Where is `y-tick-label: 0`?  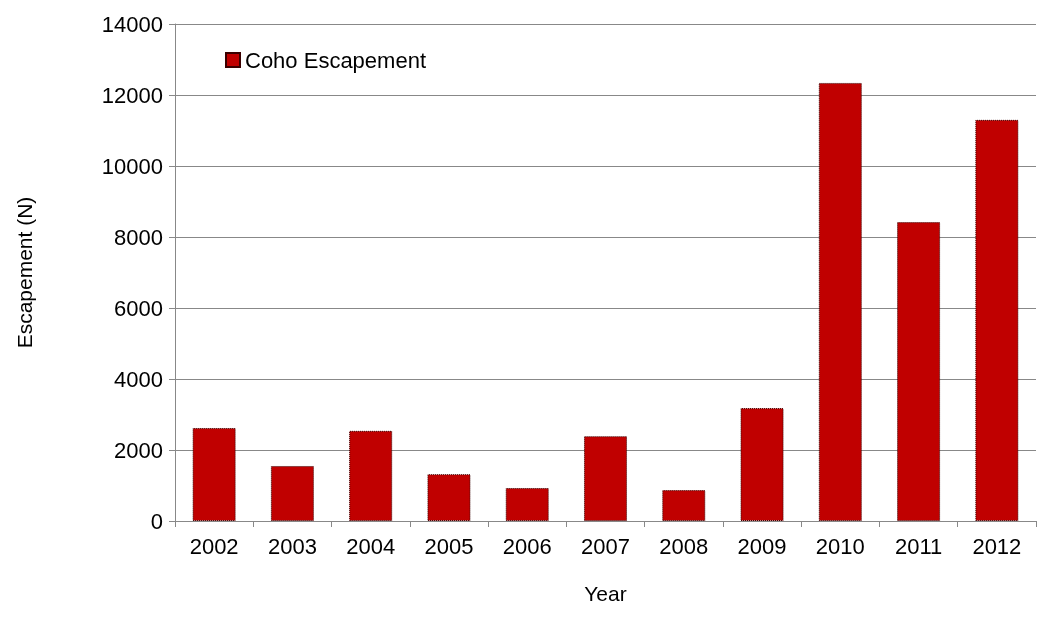
y-tick-label: 0 is located at coordinates (156, 521).